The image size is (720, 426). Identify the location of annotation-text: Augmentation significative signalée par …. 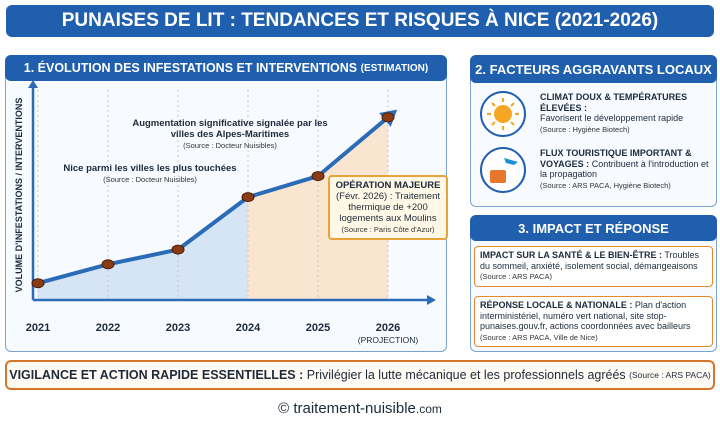
(230, 129).